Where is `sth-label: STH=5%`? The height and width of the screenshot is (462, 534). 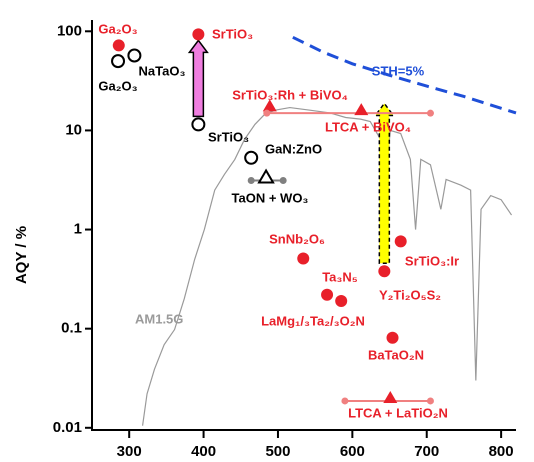
sth-label: STH=5% is located at coordinates (398, 70).